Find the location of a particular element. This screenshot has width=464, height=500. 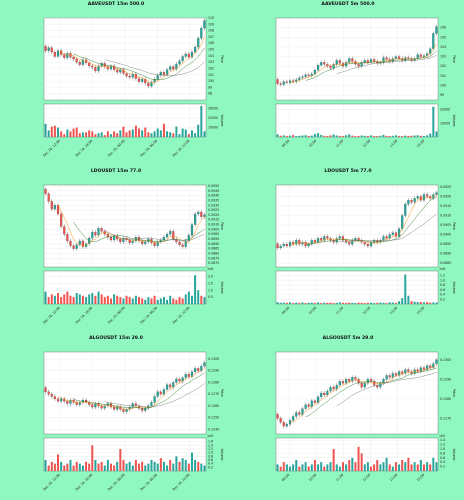

volume-tick-label: 1.6 is located at coordinates (210, 442).